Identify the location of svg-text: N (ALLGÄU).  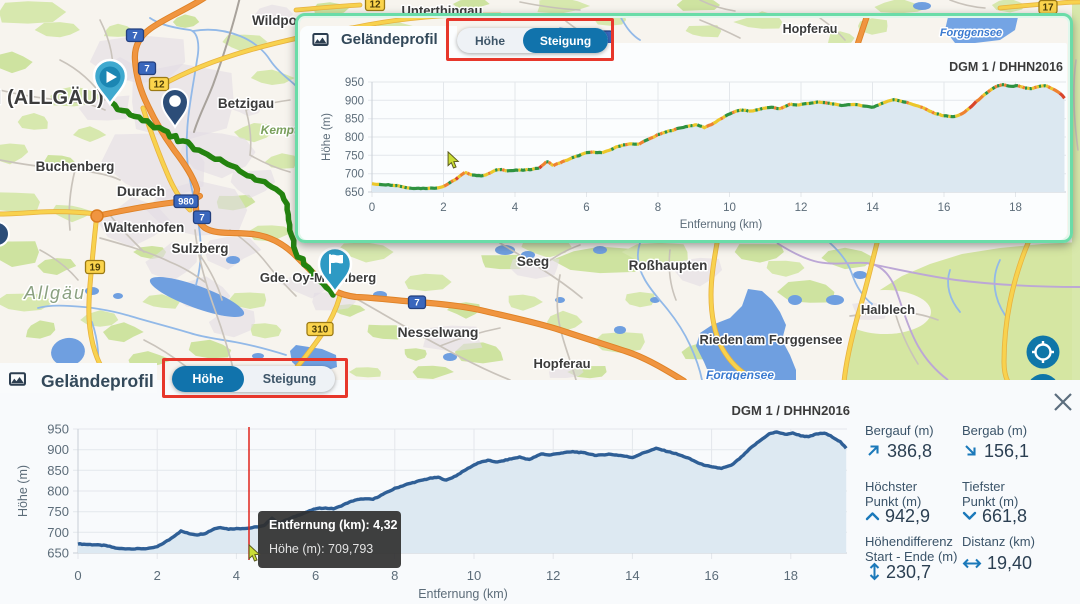
(52, 97).